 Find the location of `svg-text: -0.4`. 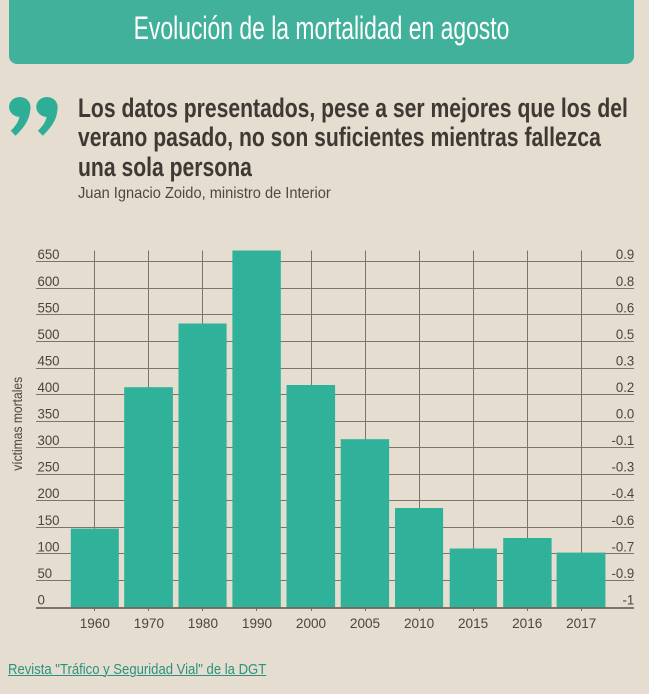

svg-text: -0.4 is located at coordinates (623, 493).